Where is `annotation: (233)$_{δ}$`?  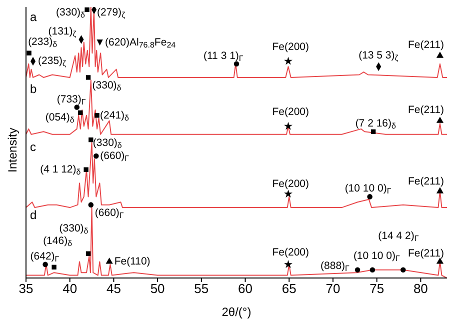 annotation: (233)$_{δ}$ is located at coordinates (43, 43).